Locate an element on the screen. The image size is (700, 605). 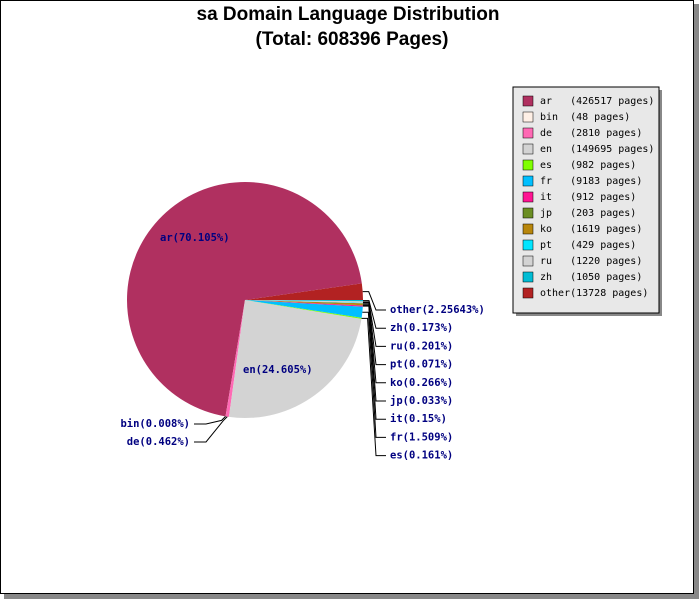
legend-label: jp (203 pages) is located at coordinates (588, 213).